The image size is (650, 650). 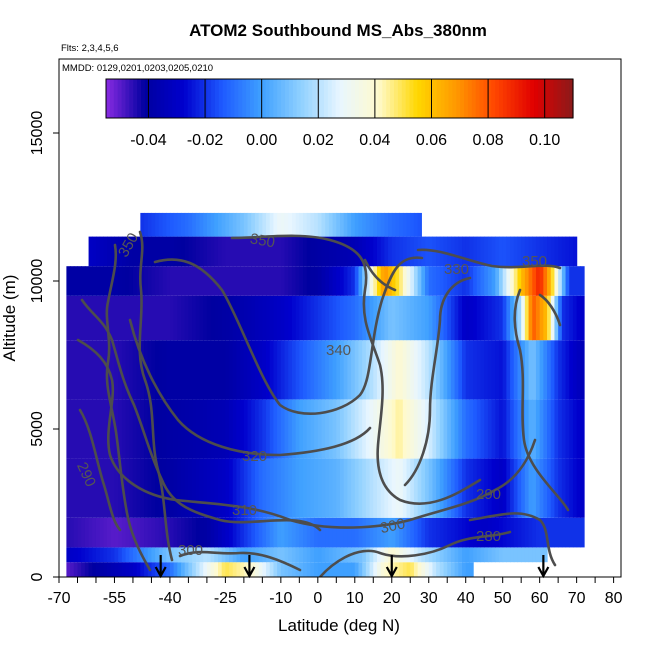 I want to click on contour-label: 330, so click(x=456, y=269).